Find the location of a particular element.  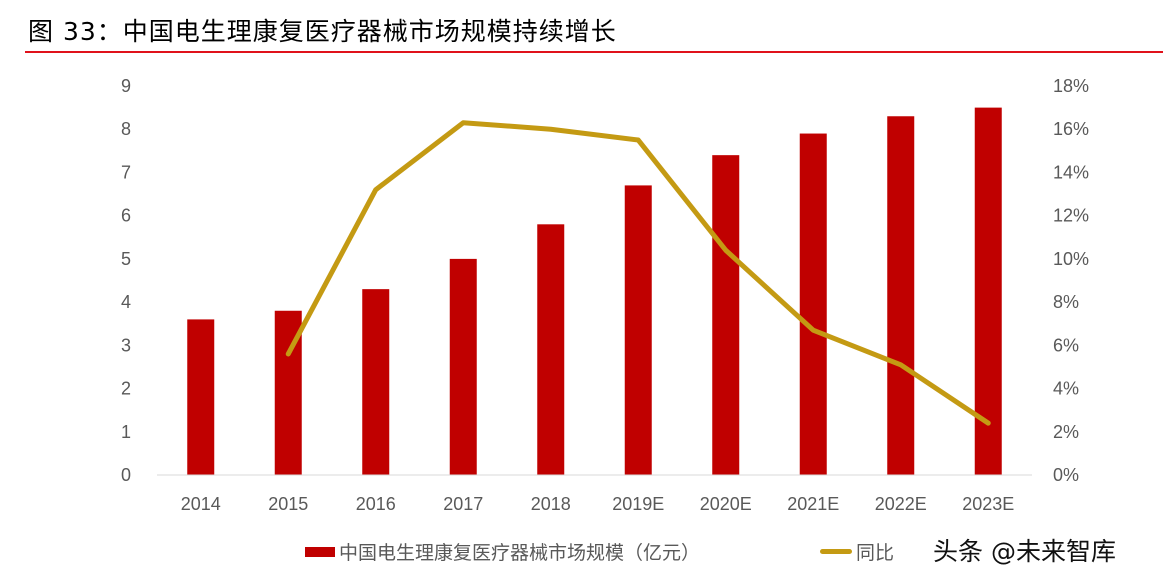

y-left-tick-label: 6 is located at coordinates (126, 216).